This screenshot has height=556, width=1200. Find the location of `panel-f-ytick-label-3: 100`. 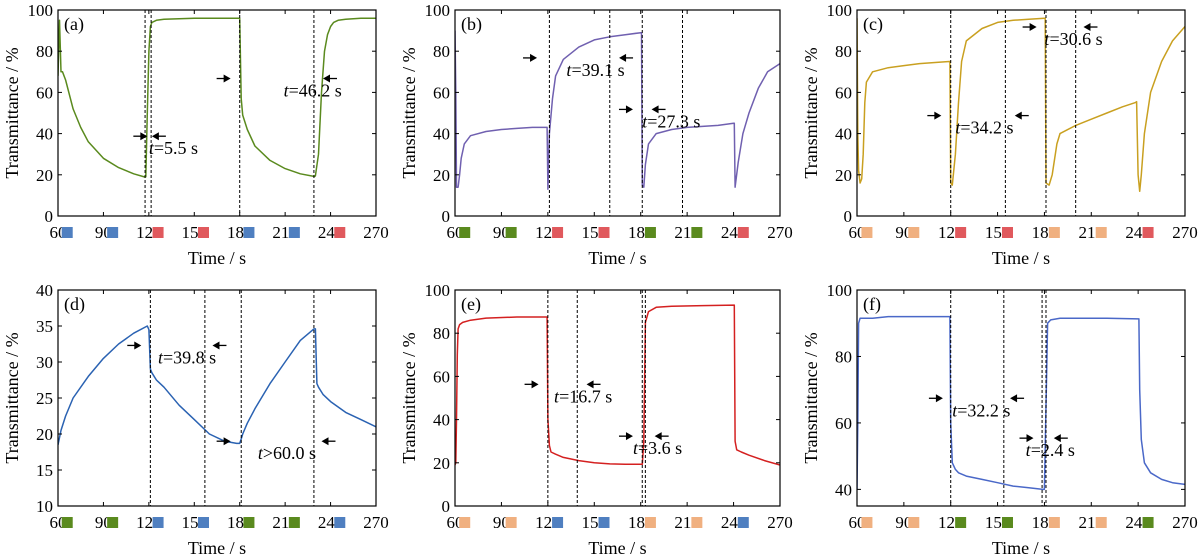

panel-f-ytick-label-3: 100 is located at coordinates (840, 290).